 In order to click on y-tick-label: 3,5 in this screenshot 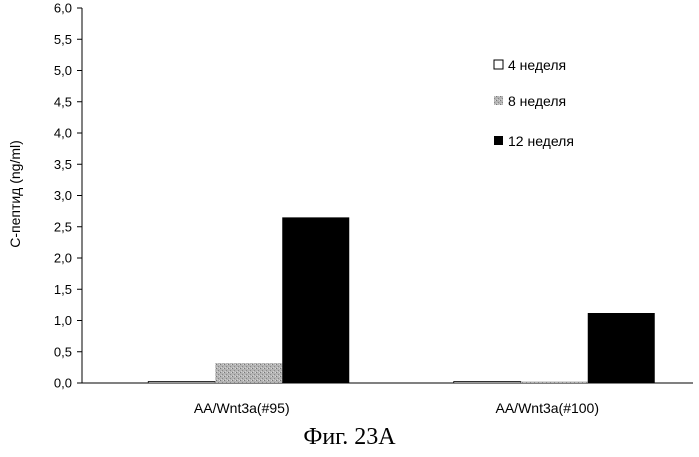, I will do `click(63, 164)`.